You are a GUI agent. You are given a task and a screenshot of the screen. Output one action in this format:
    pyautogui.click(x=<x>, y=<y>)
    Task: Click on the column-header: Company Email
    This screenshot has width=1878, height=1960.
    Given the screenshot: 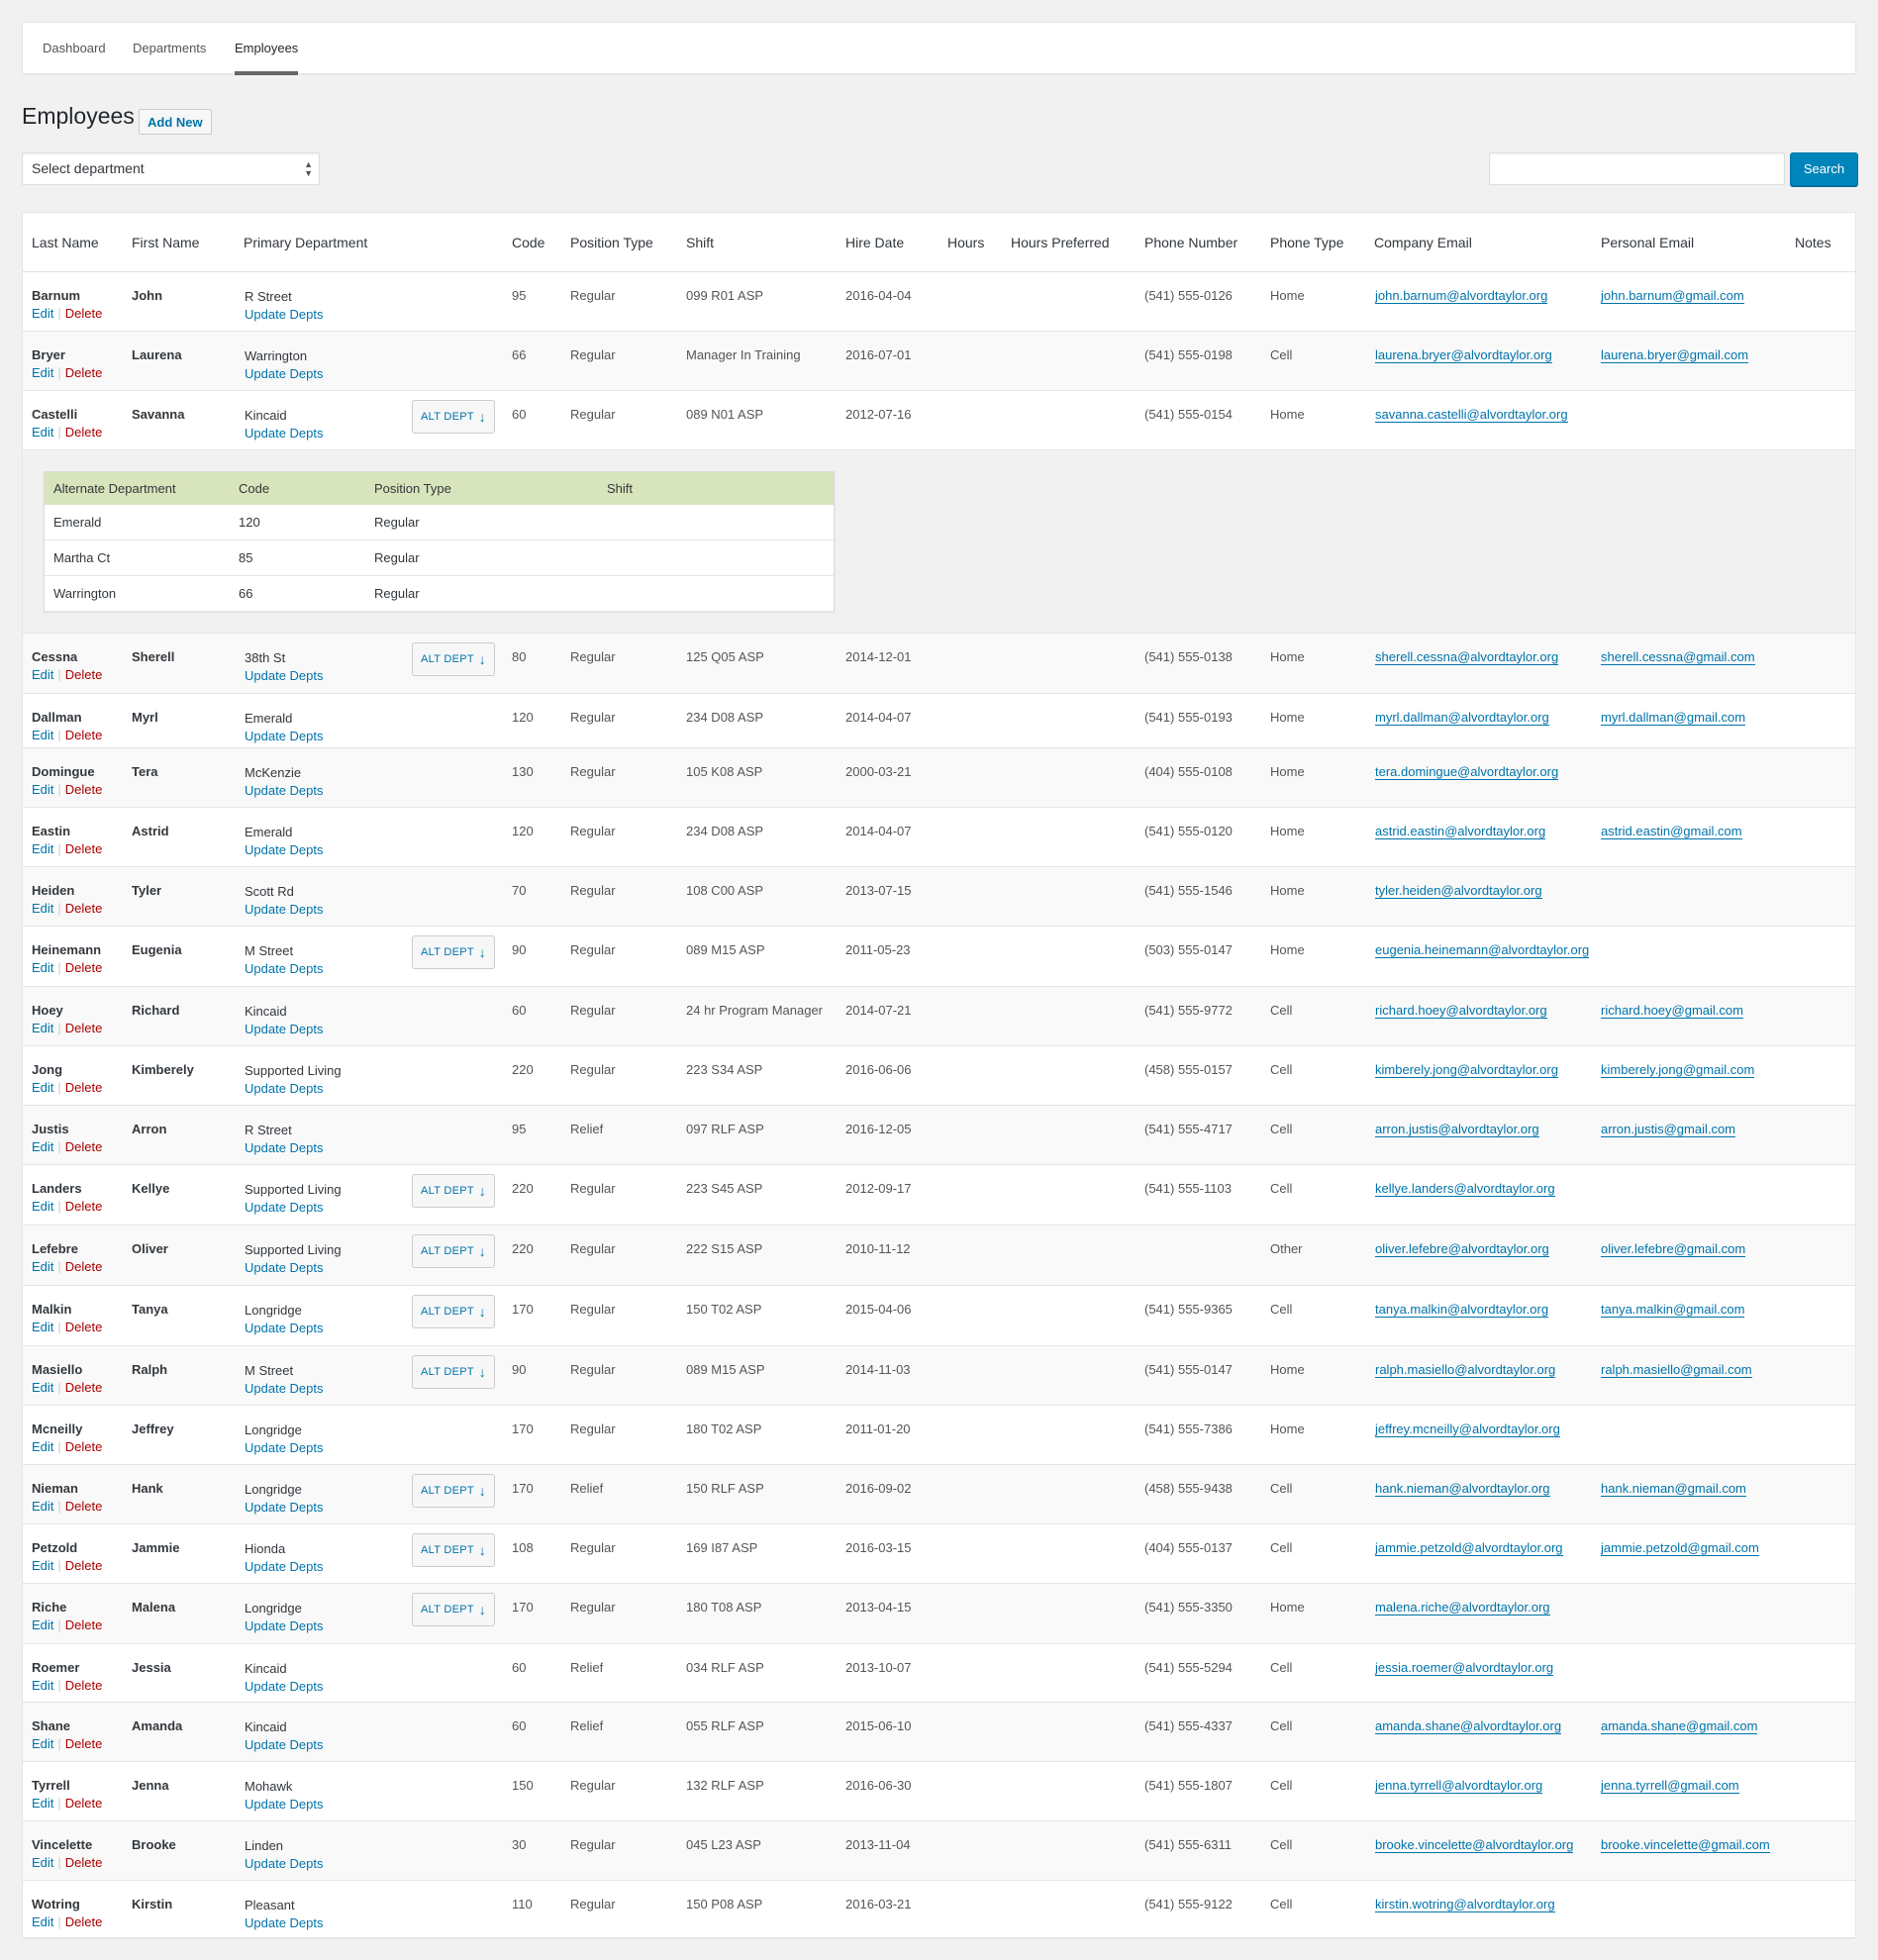 What is the action you would take?
    pyautogui.click(x=1423, y=242)
    